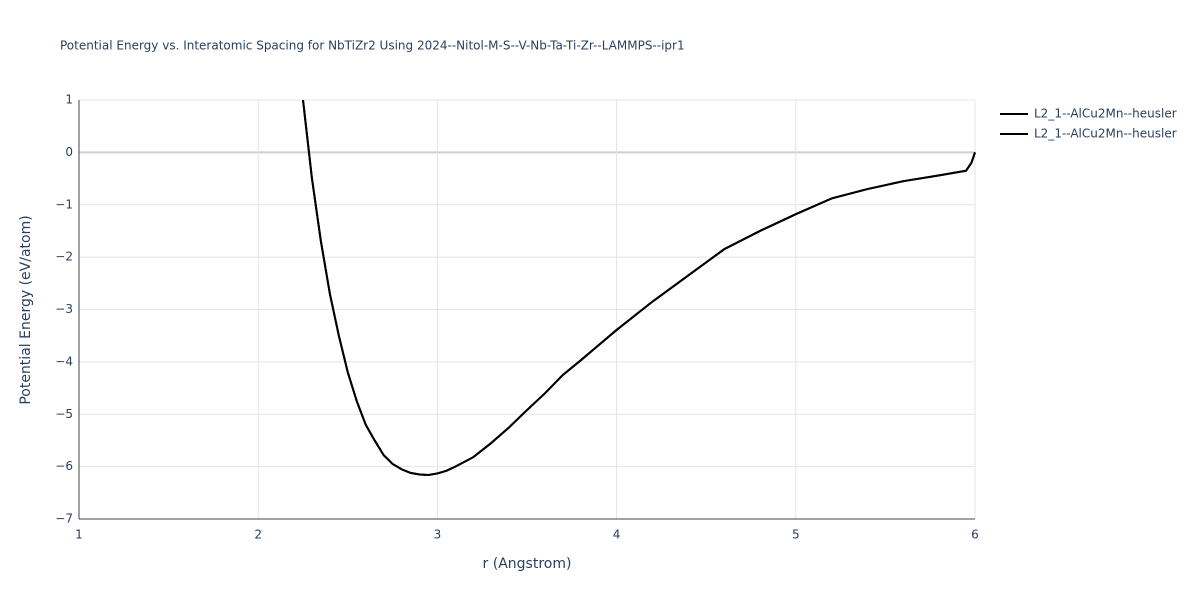  I want to click on y-tick-label: 0, so click(69, 152).